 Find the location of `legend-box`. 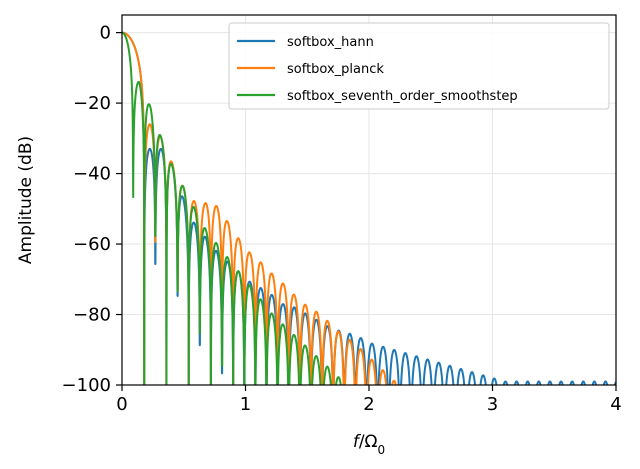

legend-box is located at coordinates (419, 66).